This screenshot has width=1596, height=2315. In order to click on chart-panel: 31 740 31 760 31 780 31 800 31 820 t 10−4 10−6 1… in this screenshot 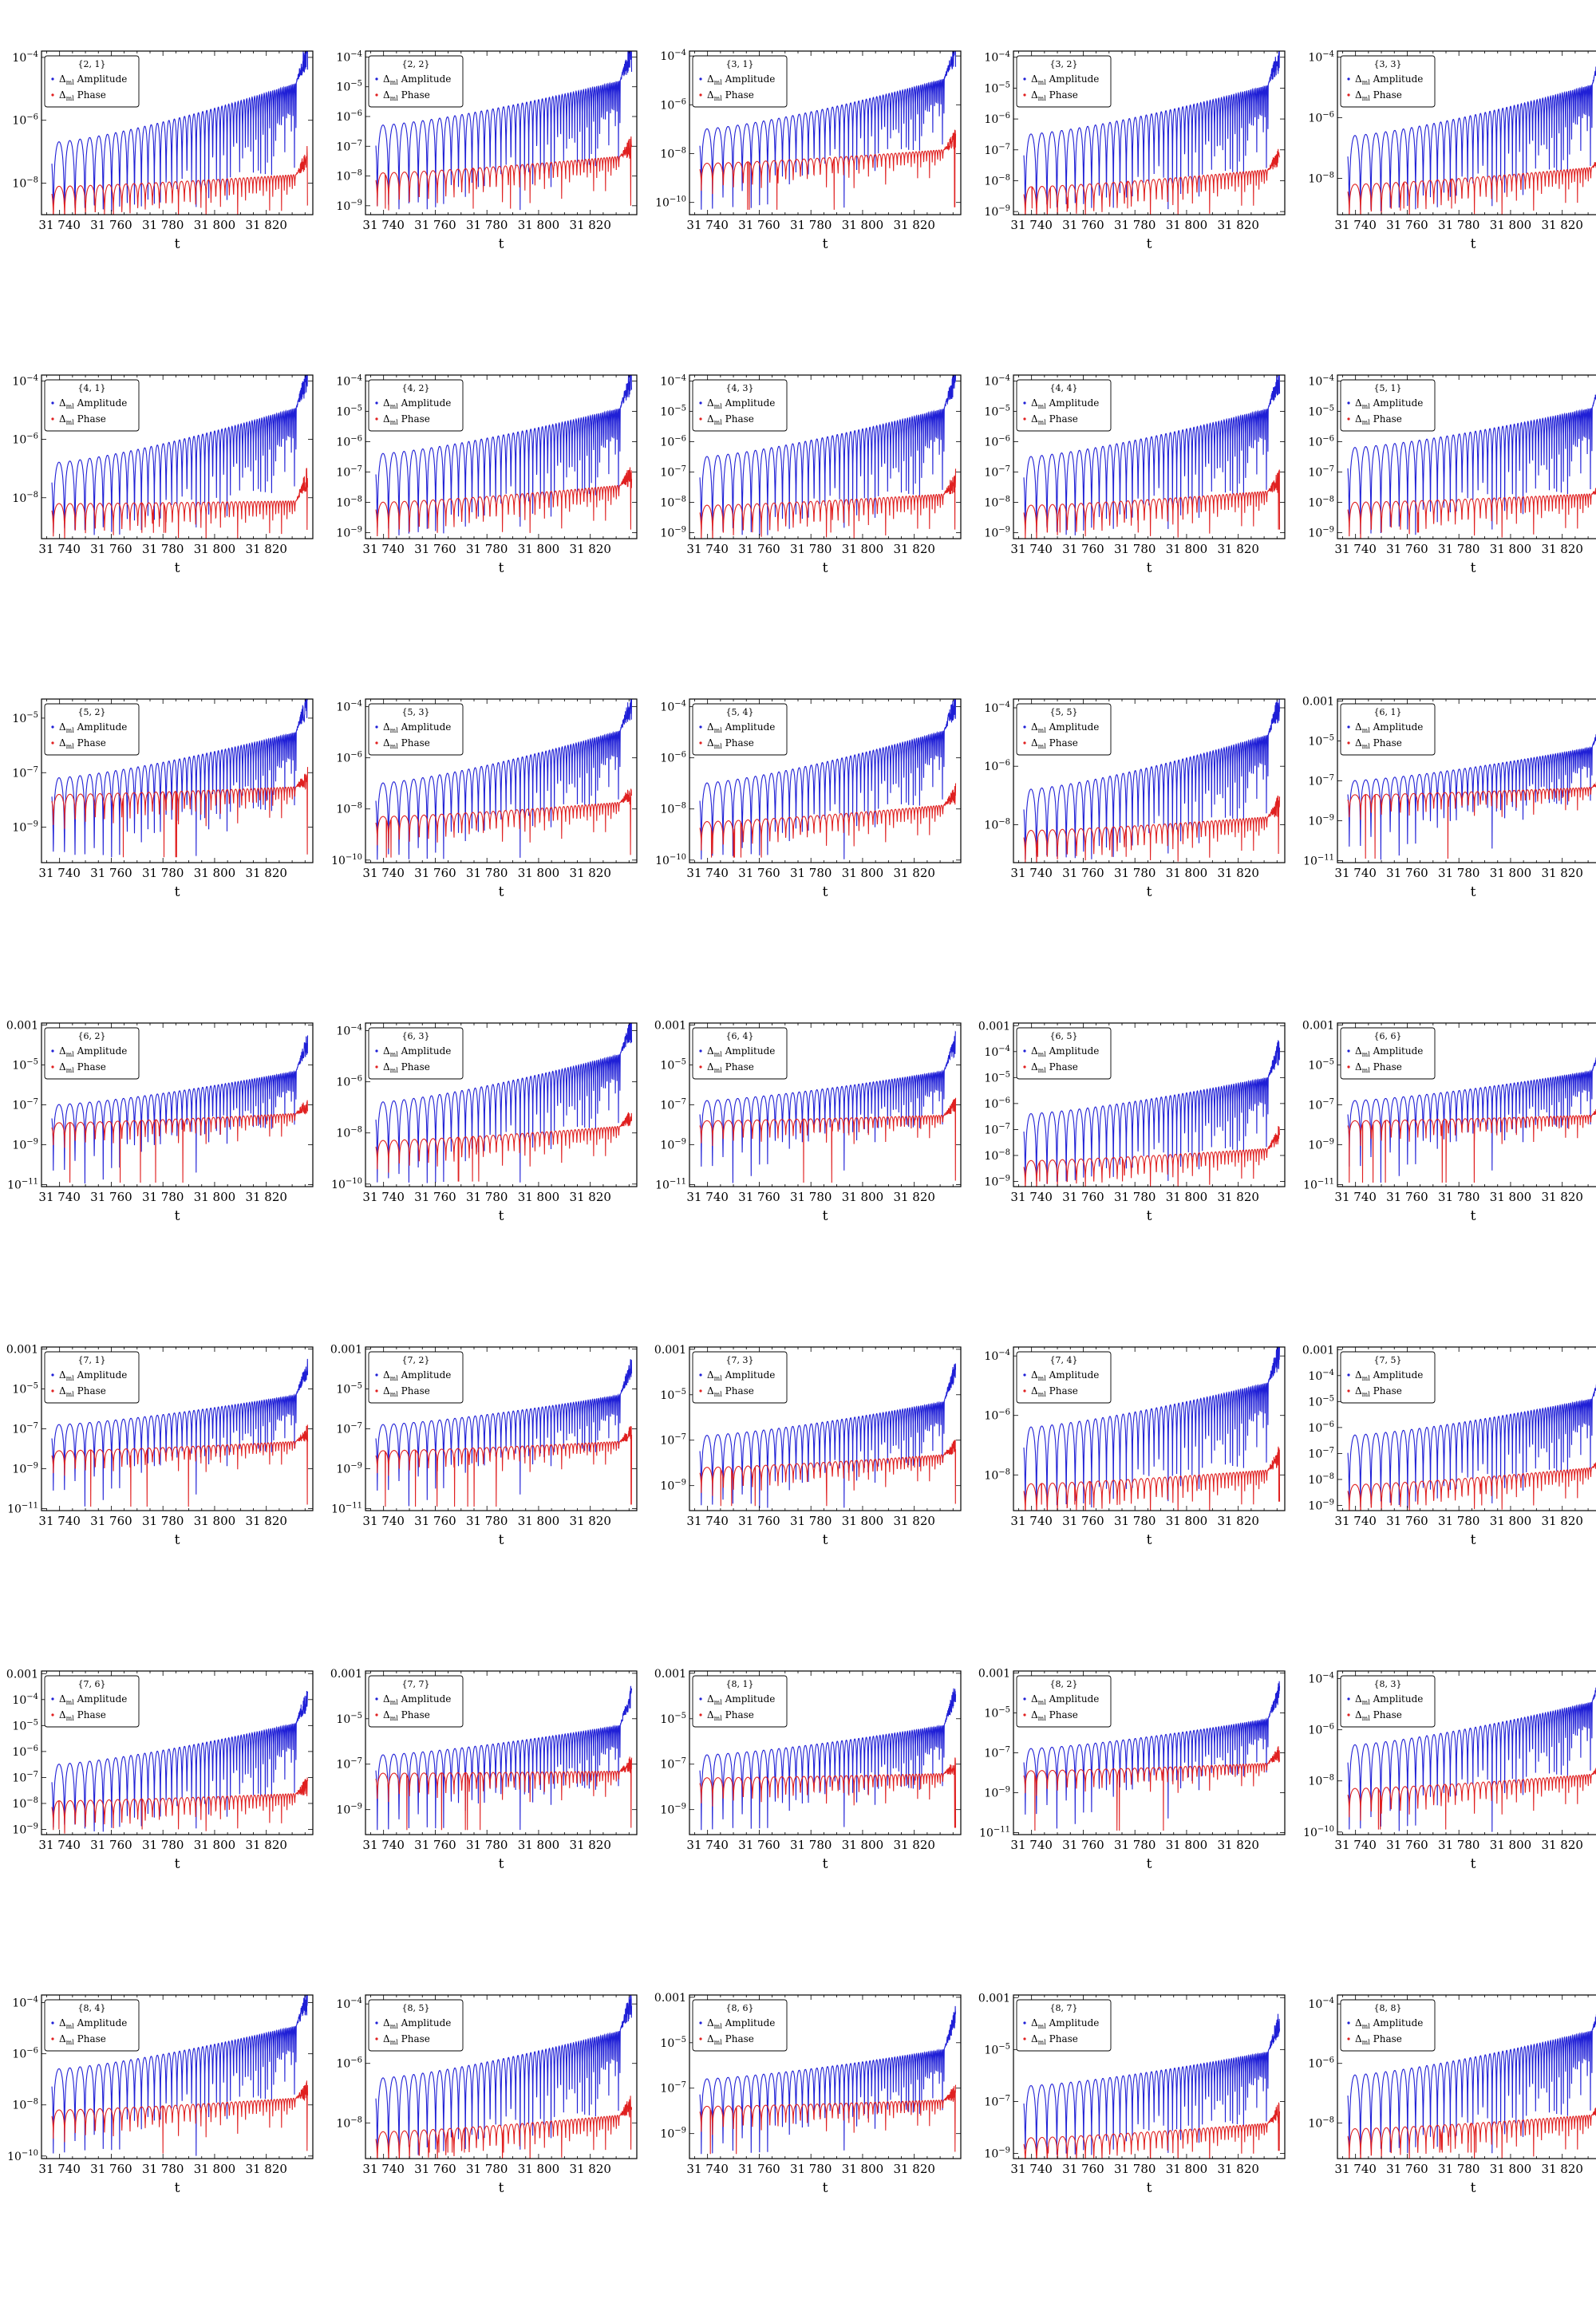, I will do `click(494, 1181)`.